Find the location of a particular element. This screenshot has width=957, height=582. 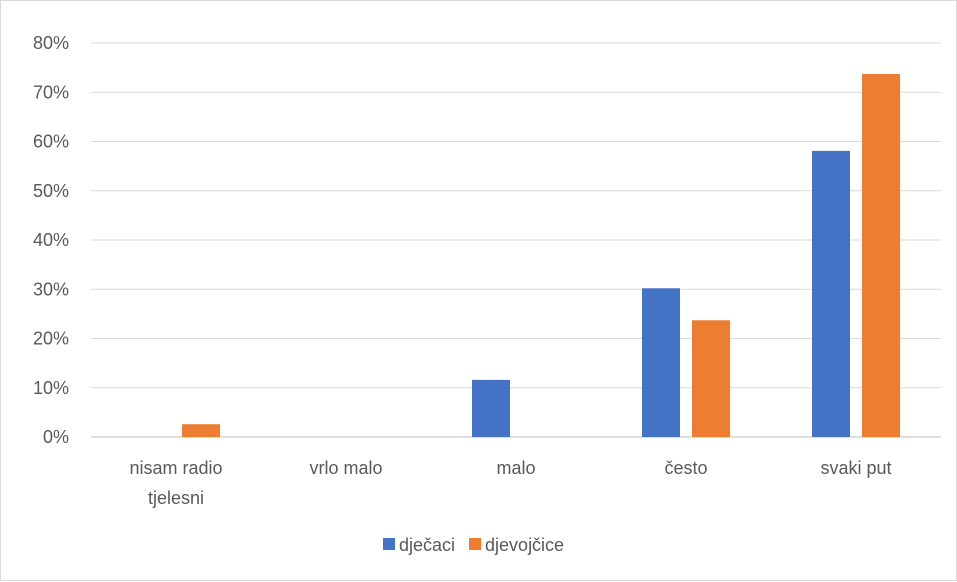

x-tick-label: vrlo malo is located at coordinates (345, 468).